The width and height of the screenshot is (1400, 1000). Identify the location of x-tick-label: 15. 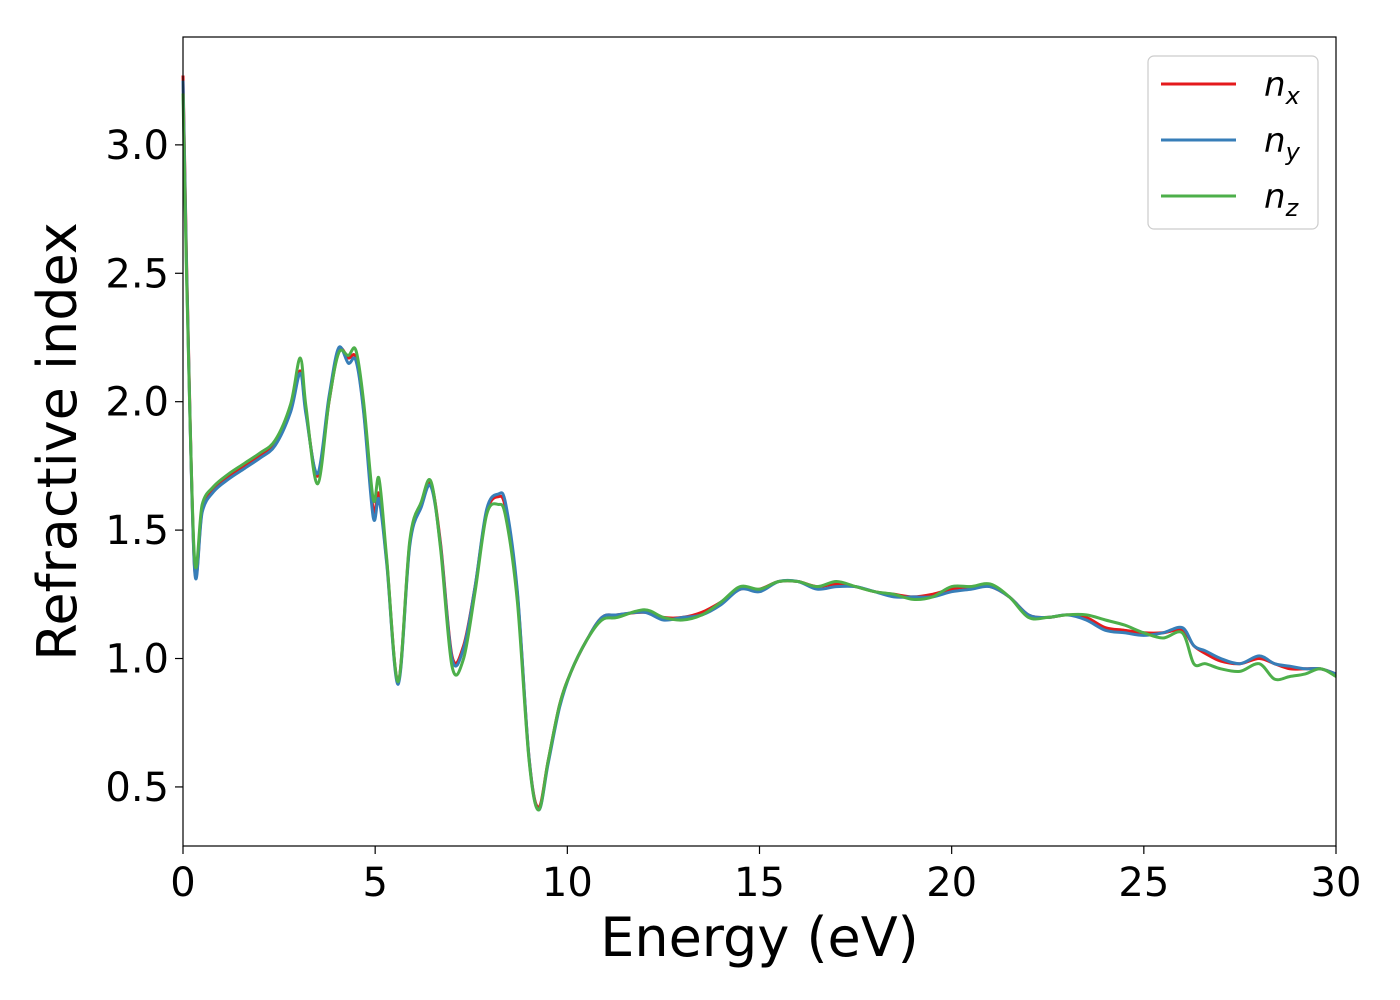
(759, 883).